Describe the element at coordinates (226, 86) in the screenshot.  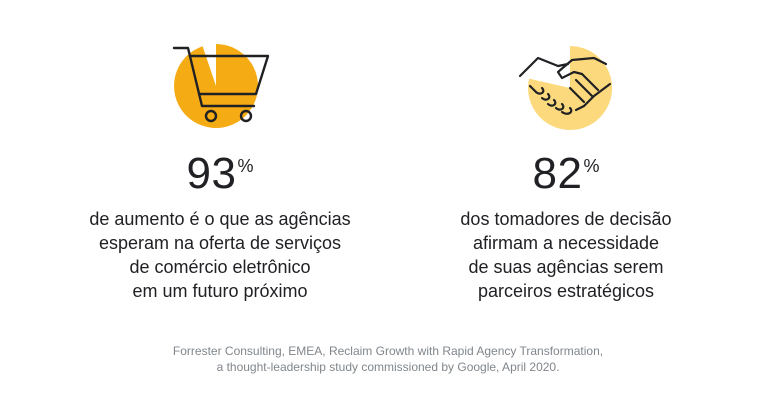
I see `shopping-cart-icon` at that location.